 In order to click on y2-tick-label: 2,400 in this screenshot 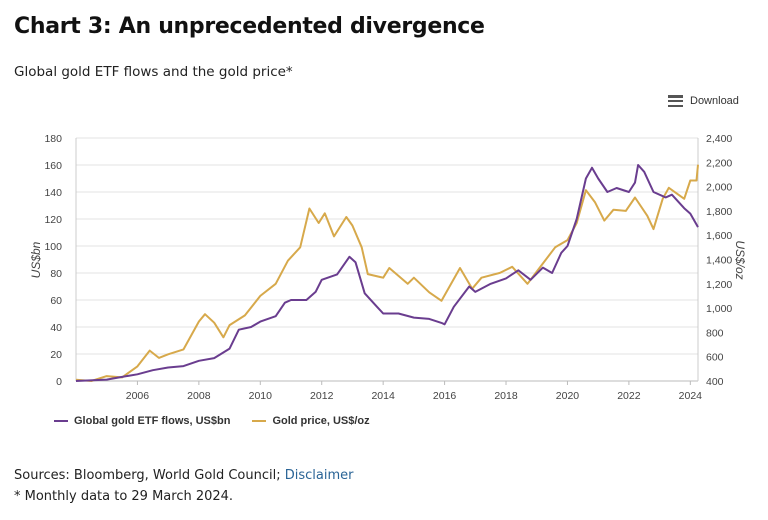, I will do `click(719, 139)`.